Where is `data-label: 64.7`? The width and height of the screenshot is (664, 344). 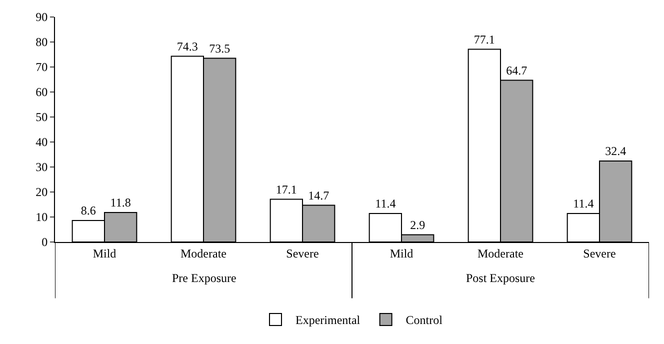 data-label: 64.7 is located at coordinates (517, 70).